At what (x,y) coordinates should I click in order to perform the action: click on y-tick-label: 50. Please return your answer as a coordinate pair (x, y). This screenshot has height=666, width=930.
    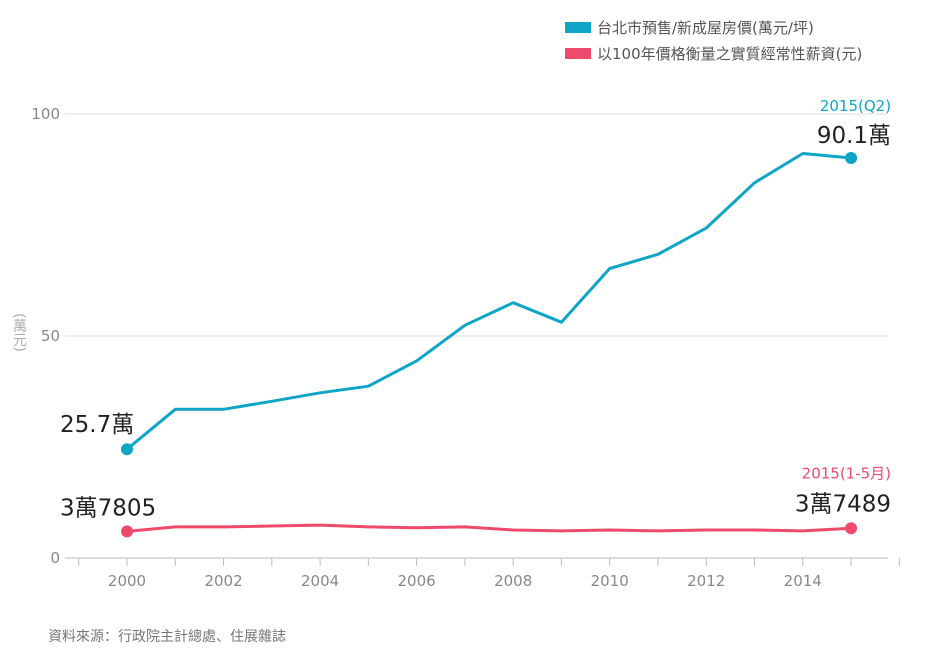
    Looking at the image, I should click on (50, 336).